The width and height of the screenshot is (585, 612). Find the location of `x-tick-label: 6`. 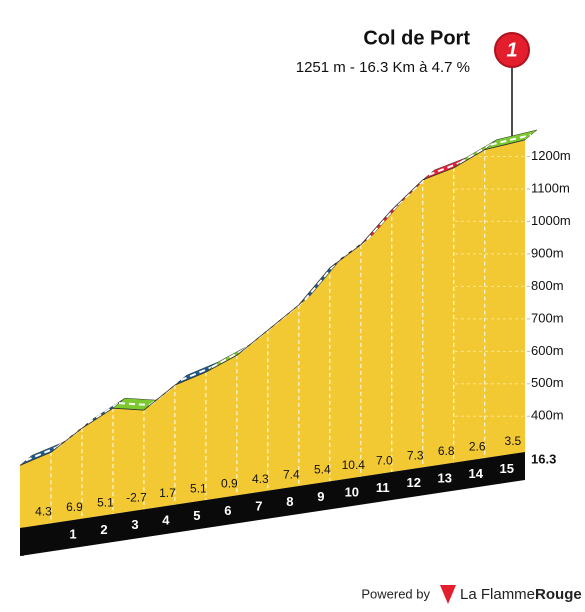

x-tick-label: 6 is located at coordinates (227, 510).